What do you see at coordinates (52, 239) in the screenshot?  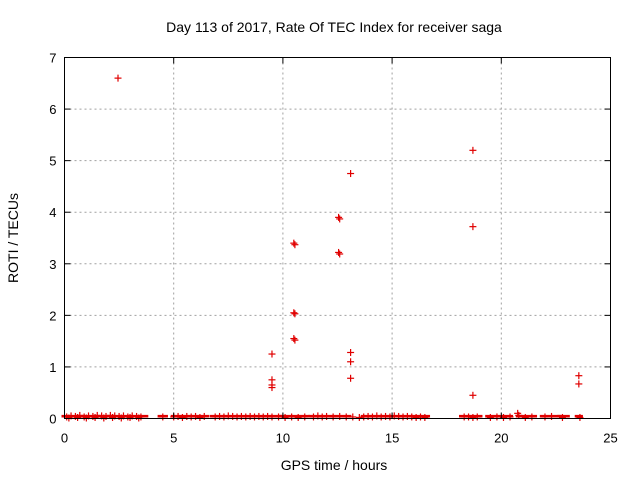 I see `y-tick-labels: 0 1 2 3 4 5 6 7` at bounding box center [52, 239].